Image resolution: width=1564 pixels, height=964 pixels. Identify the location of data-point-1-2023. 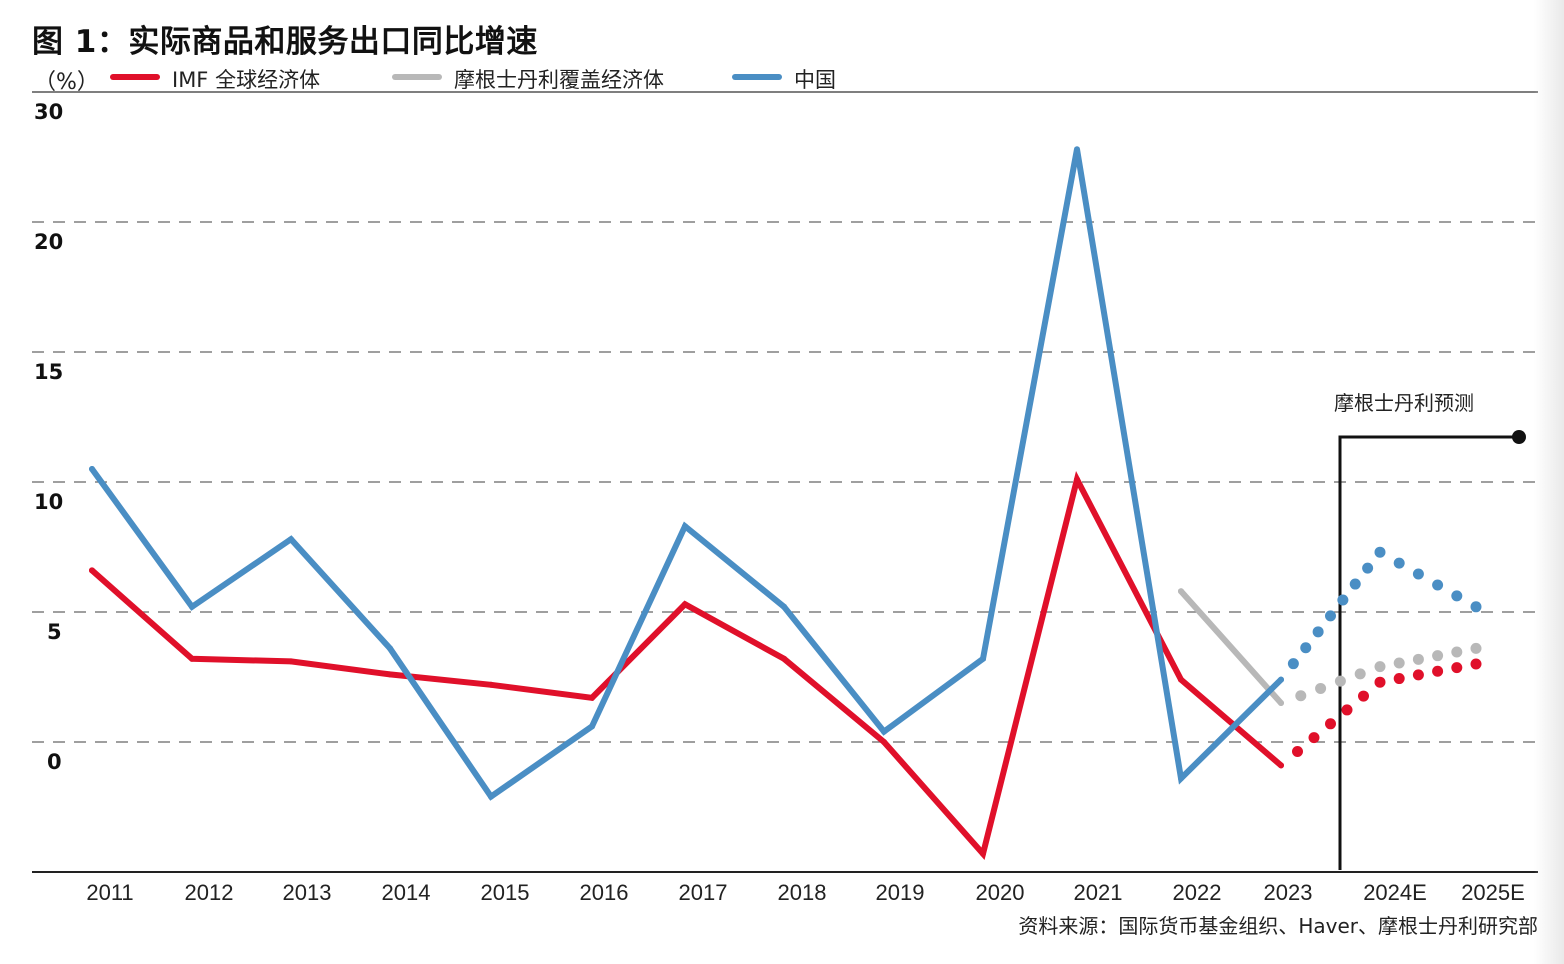
(1281, 703).